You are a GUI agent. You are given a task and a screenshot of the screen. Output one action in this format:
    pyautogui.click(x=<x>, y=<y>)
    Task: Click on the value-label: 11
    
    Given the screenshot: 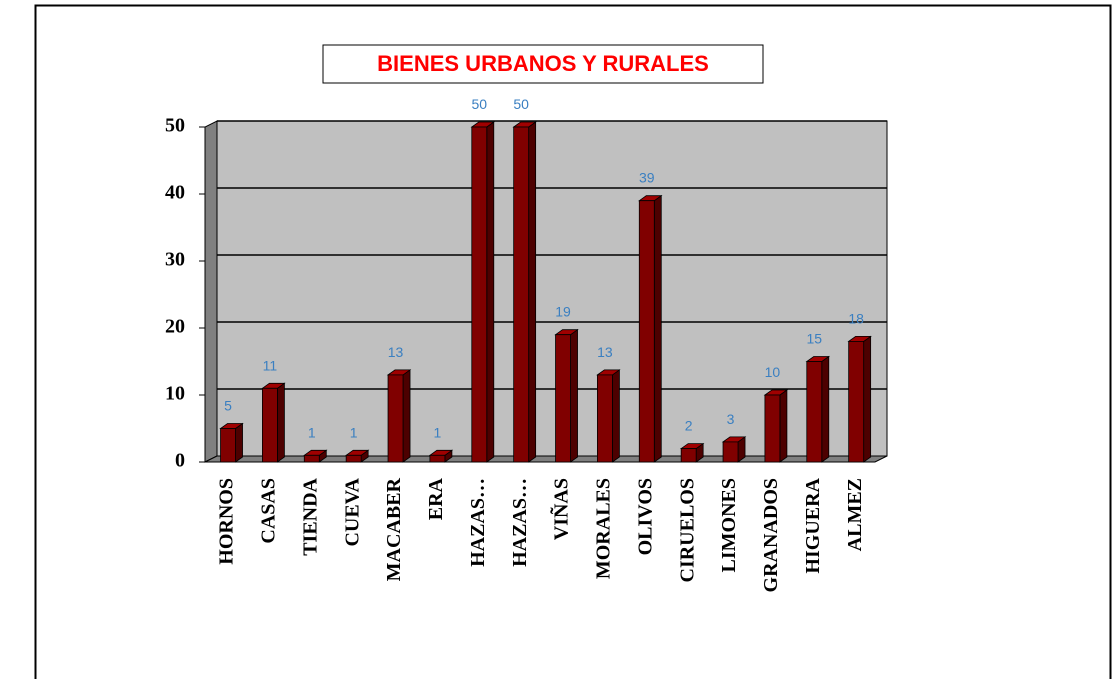 What is the action you would take?
    pyautogui.click(x=270, y=365)
    